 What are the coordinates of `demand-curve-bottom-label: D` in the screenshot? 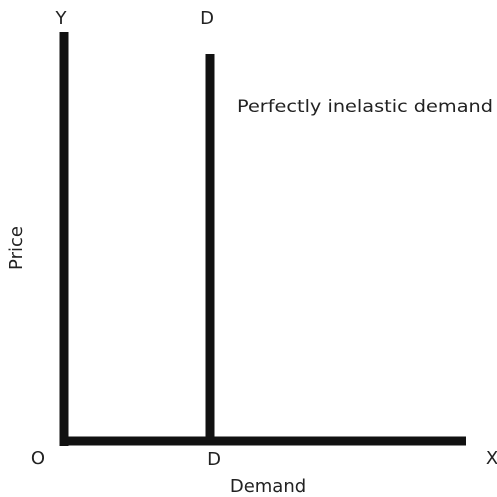 It's located at (214, 459).